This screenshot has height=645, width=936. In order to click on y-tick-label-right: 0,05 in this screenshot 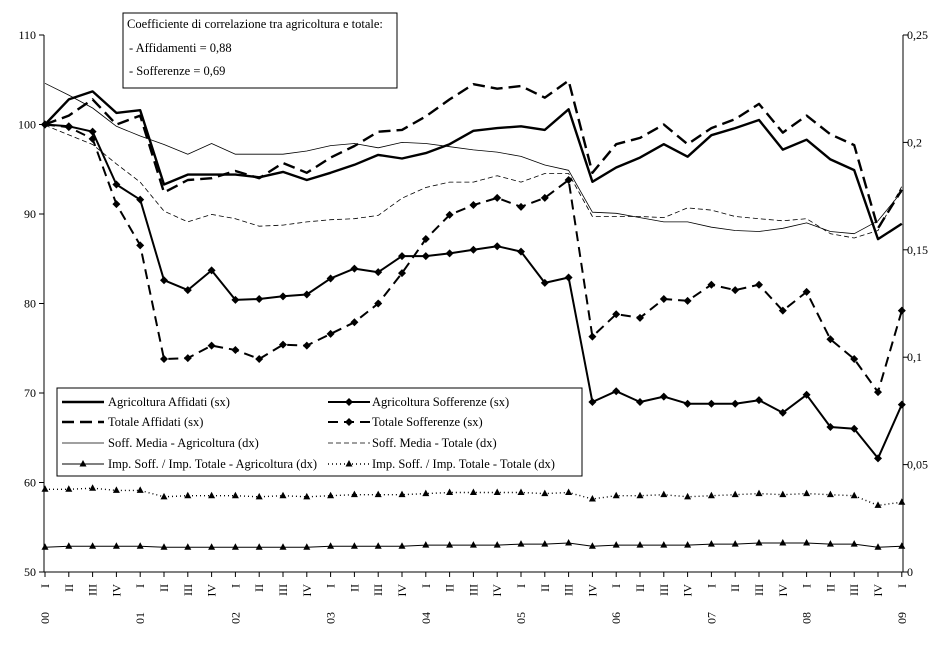, I will do `click(917, 465)`.